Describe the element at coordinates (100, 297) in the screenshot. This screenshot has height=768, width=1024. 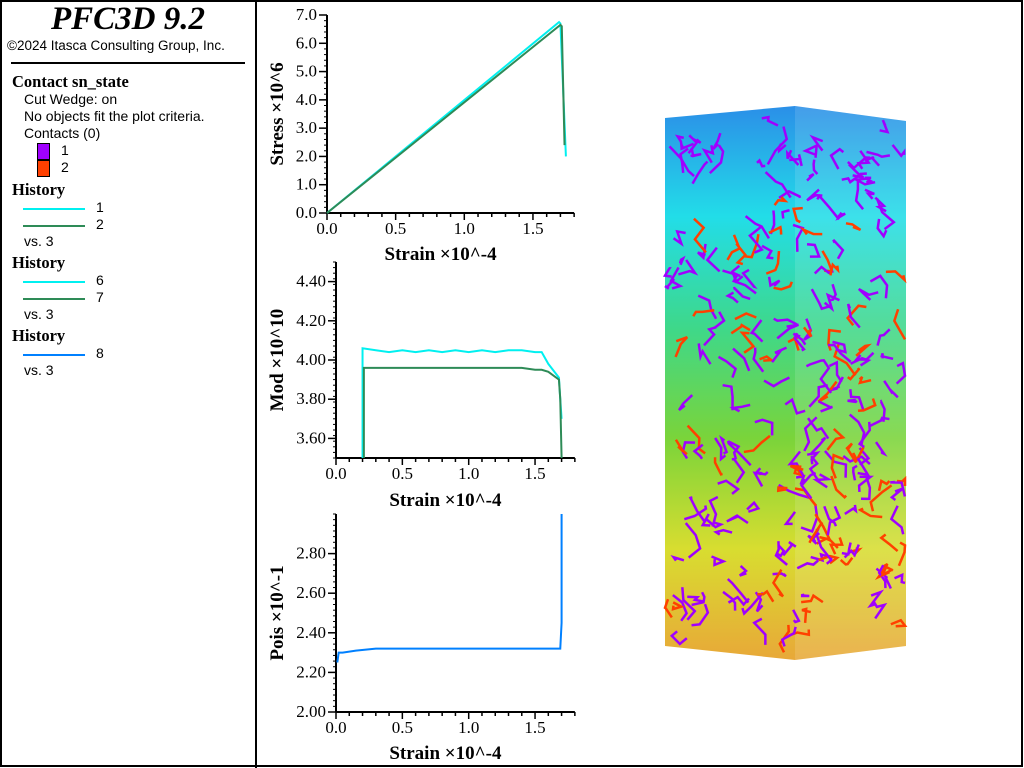
I see `history-label: 7` at that location.